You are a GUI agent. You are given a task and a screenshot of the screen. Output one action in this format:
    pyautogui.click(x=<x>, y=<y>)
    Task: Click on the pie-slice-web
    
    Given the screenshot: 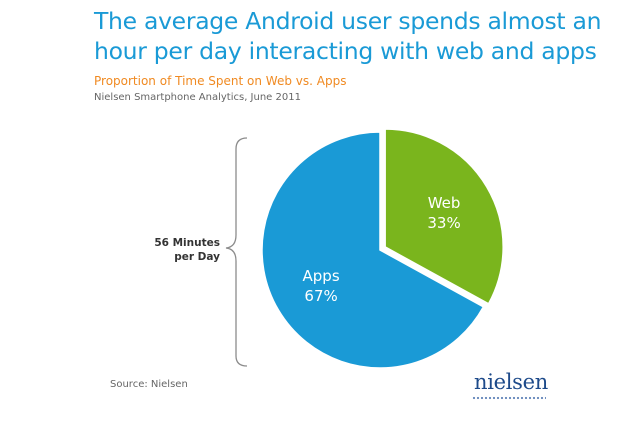 What is the action you would take?
    pyautogui.click(x=444, y=216)
    